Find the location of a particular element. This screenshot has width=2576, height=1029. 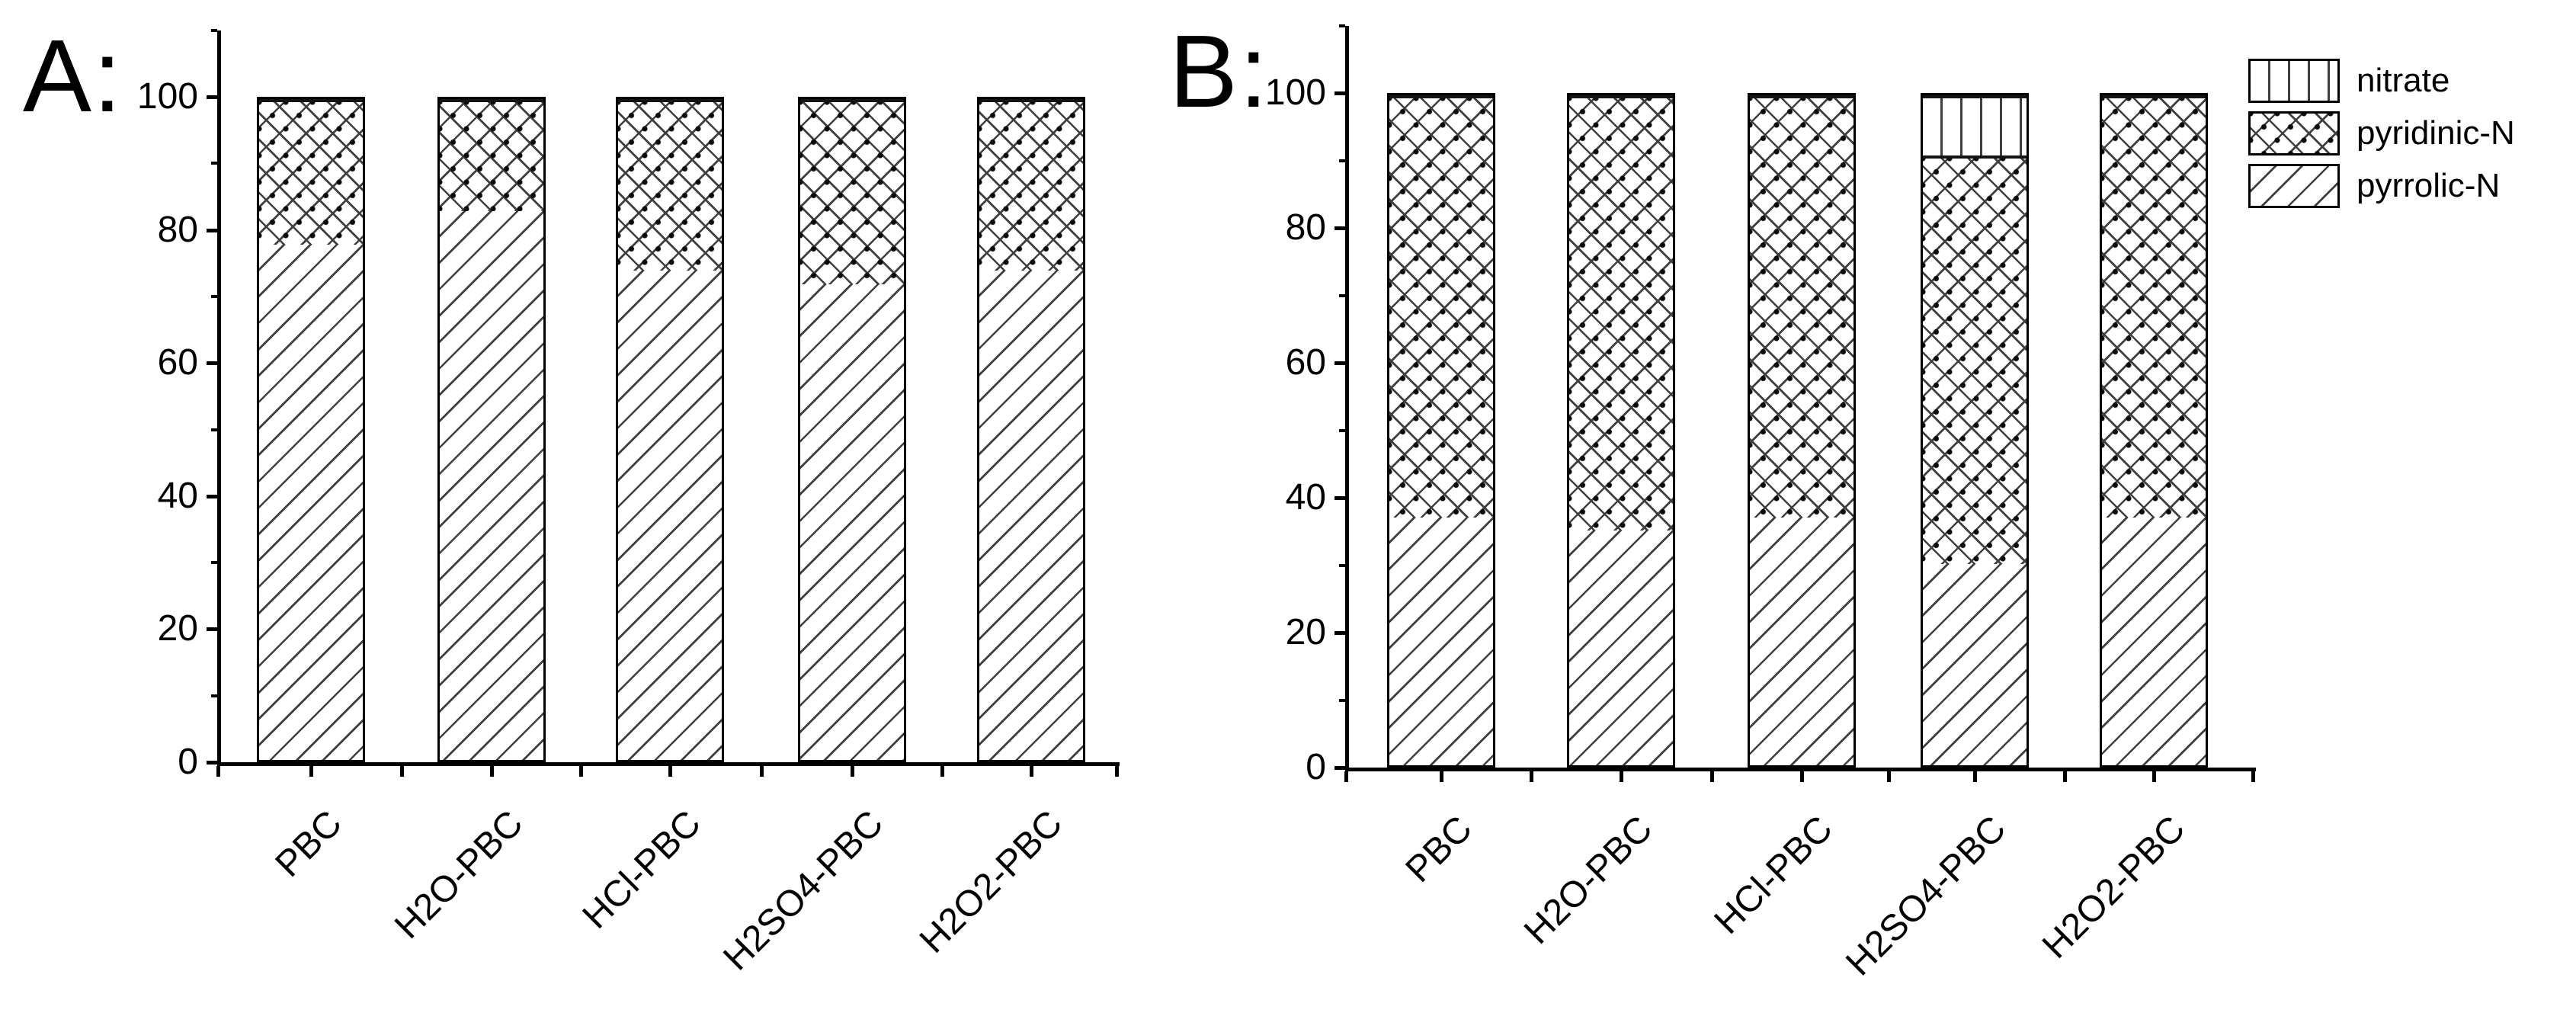

bar-B-H2O-PBC is located at coordinates (1621, 431).